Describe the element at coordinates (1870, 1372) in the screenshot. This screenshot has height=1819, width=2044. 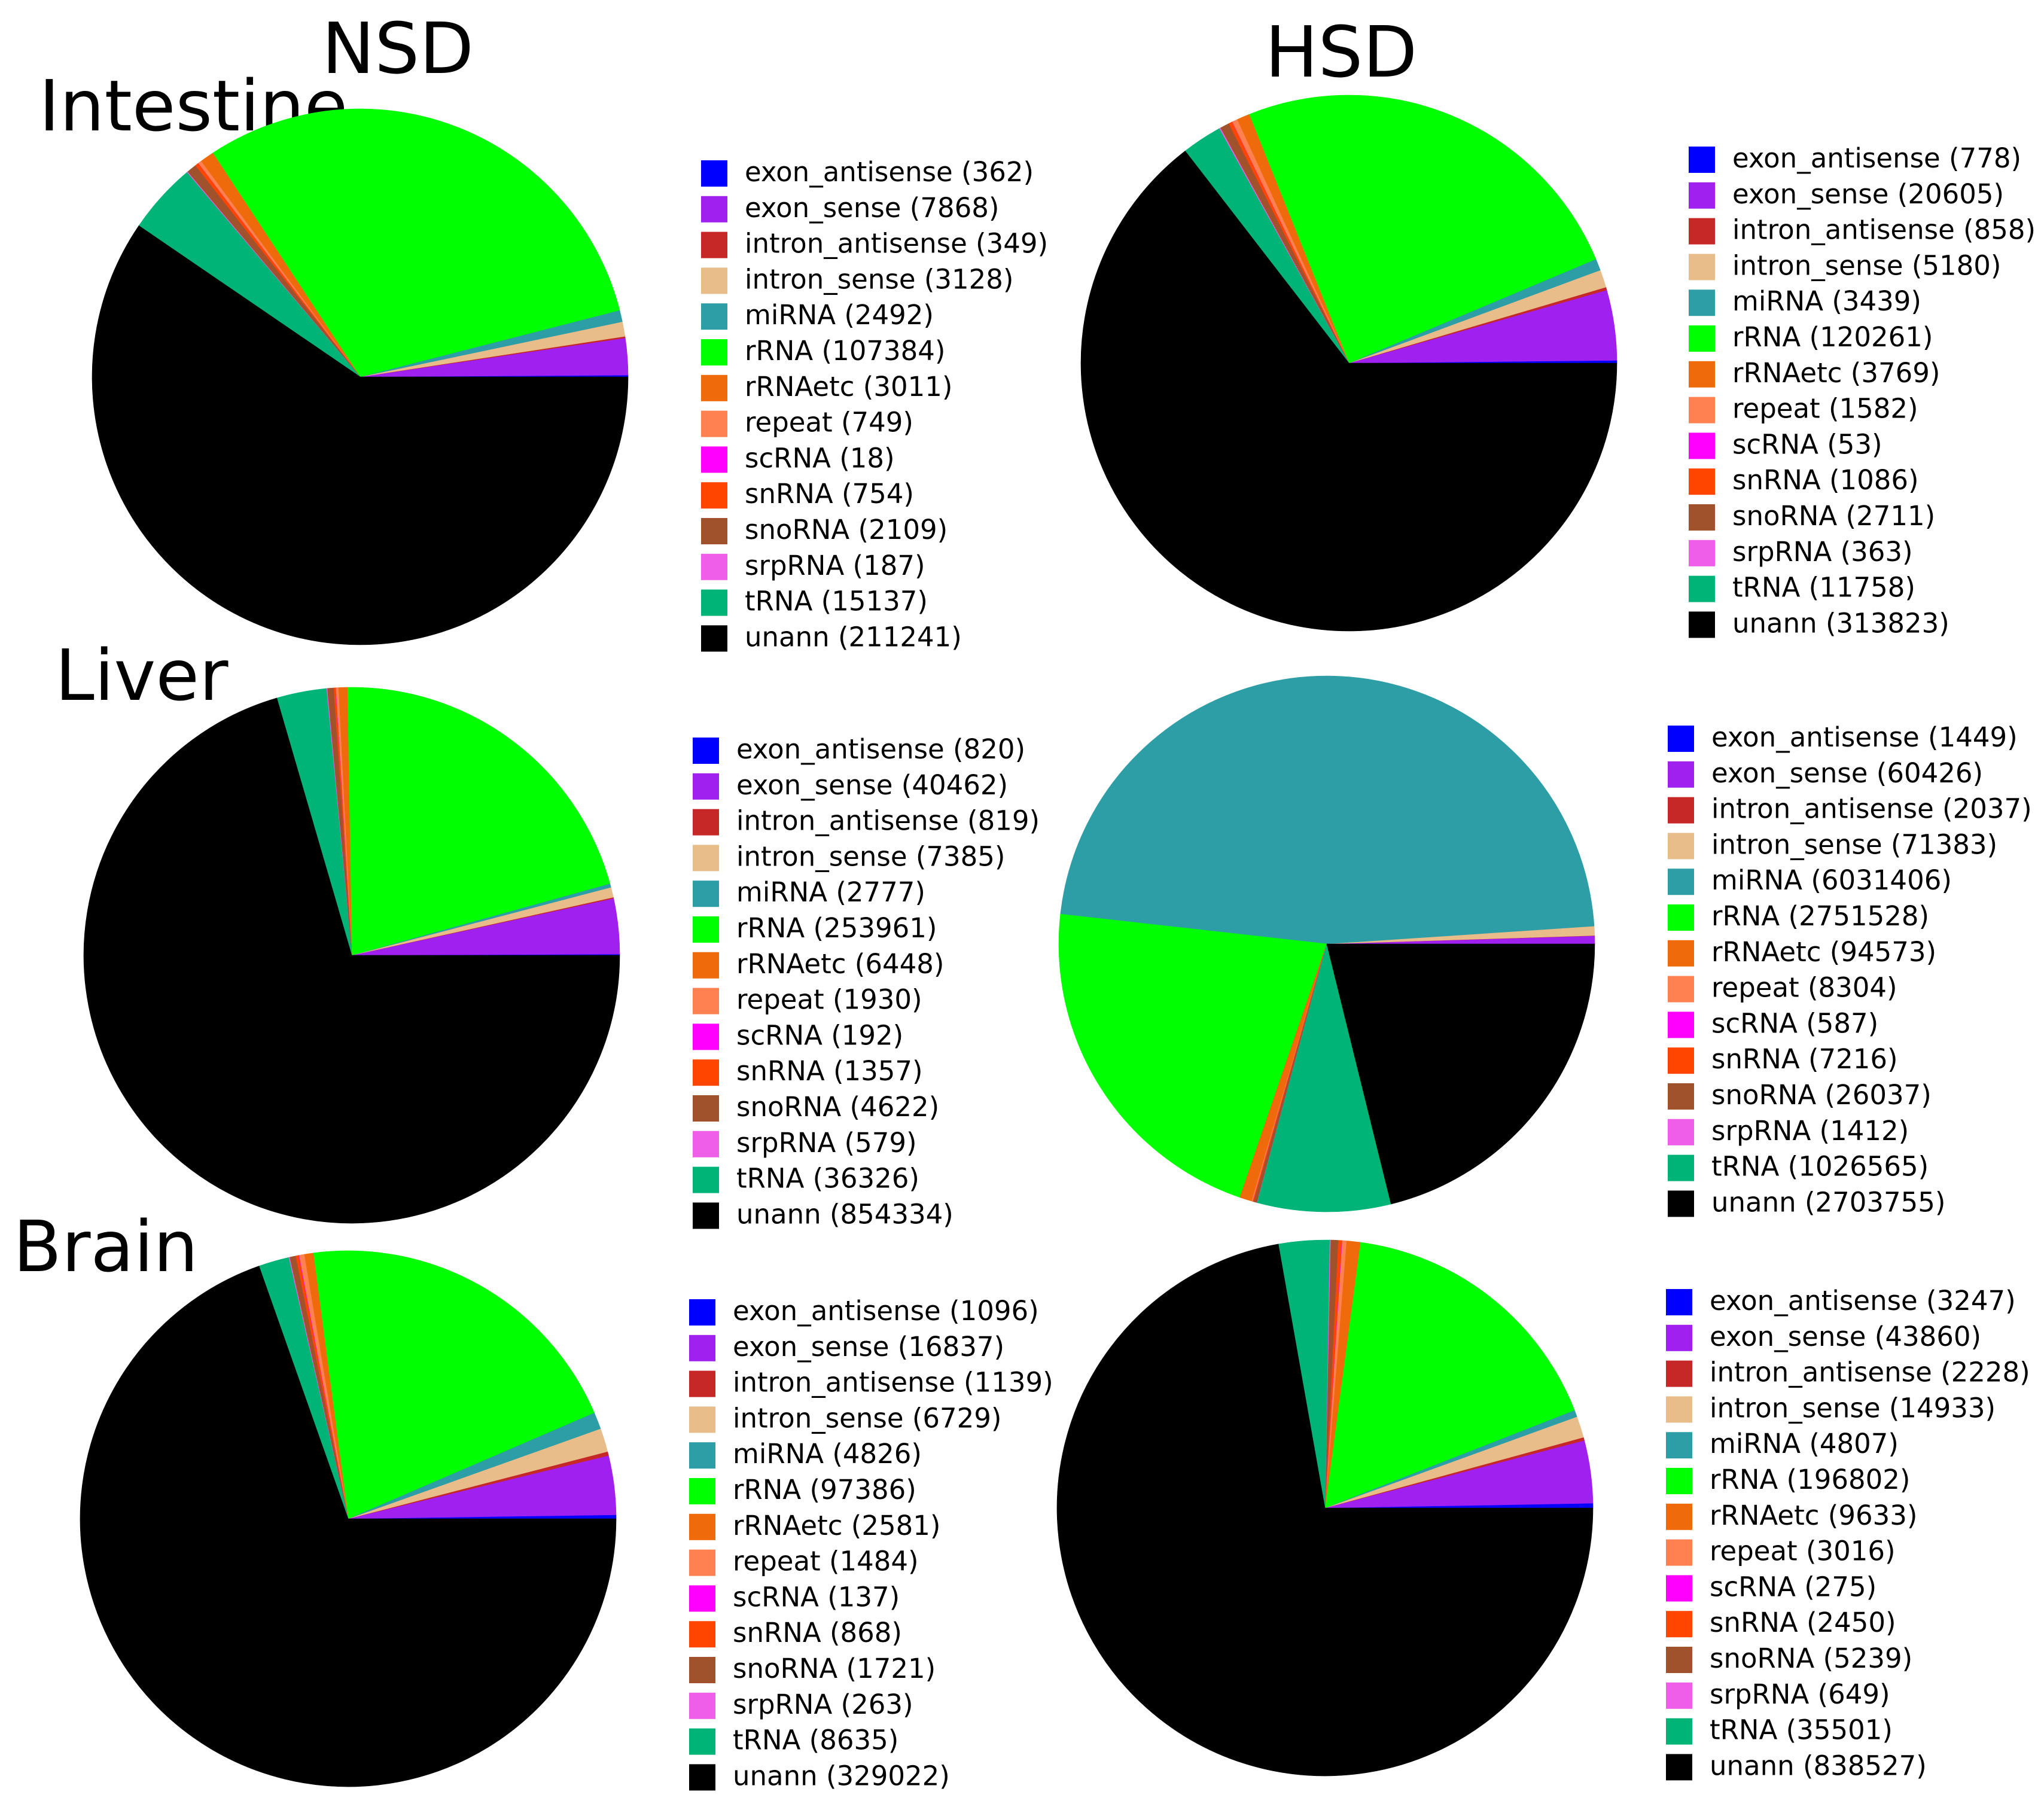
I see `legend-label-intron_antisense: intron_antisense (2228)` at that location.